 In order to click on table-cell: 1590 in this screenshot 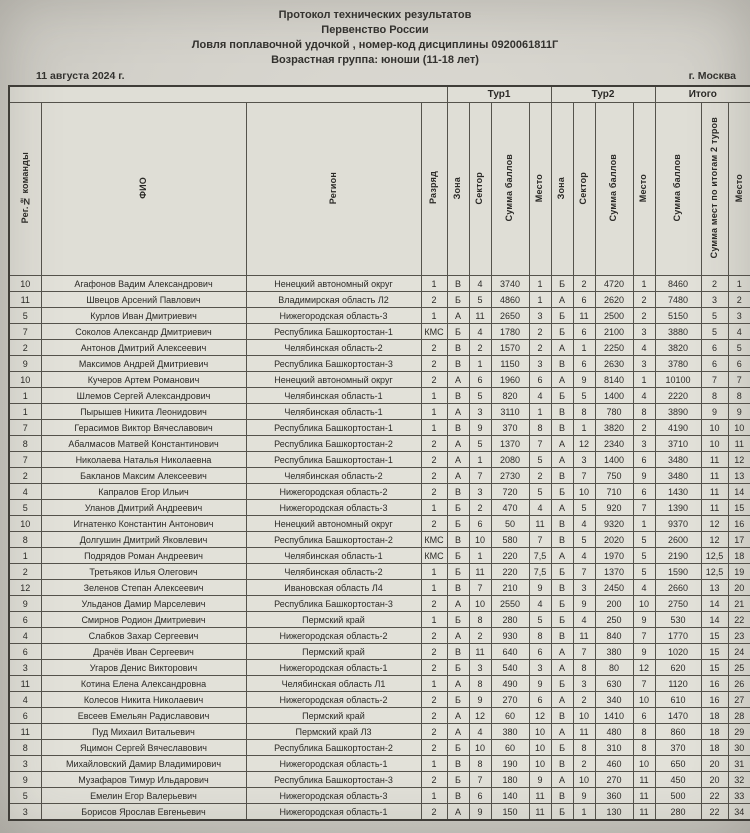, I will do `click(678, 571)`.